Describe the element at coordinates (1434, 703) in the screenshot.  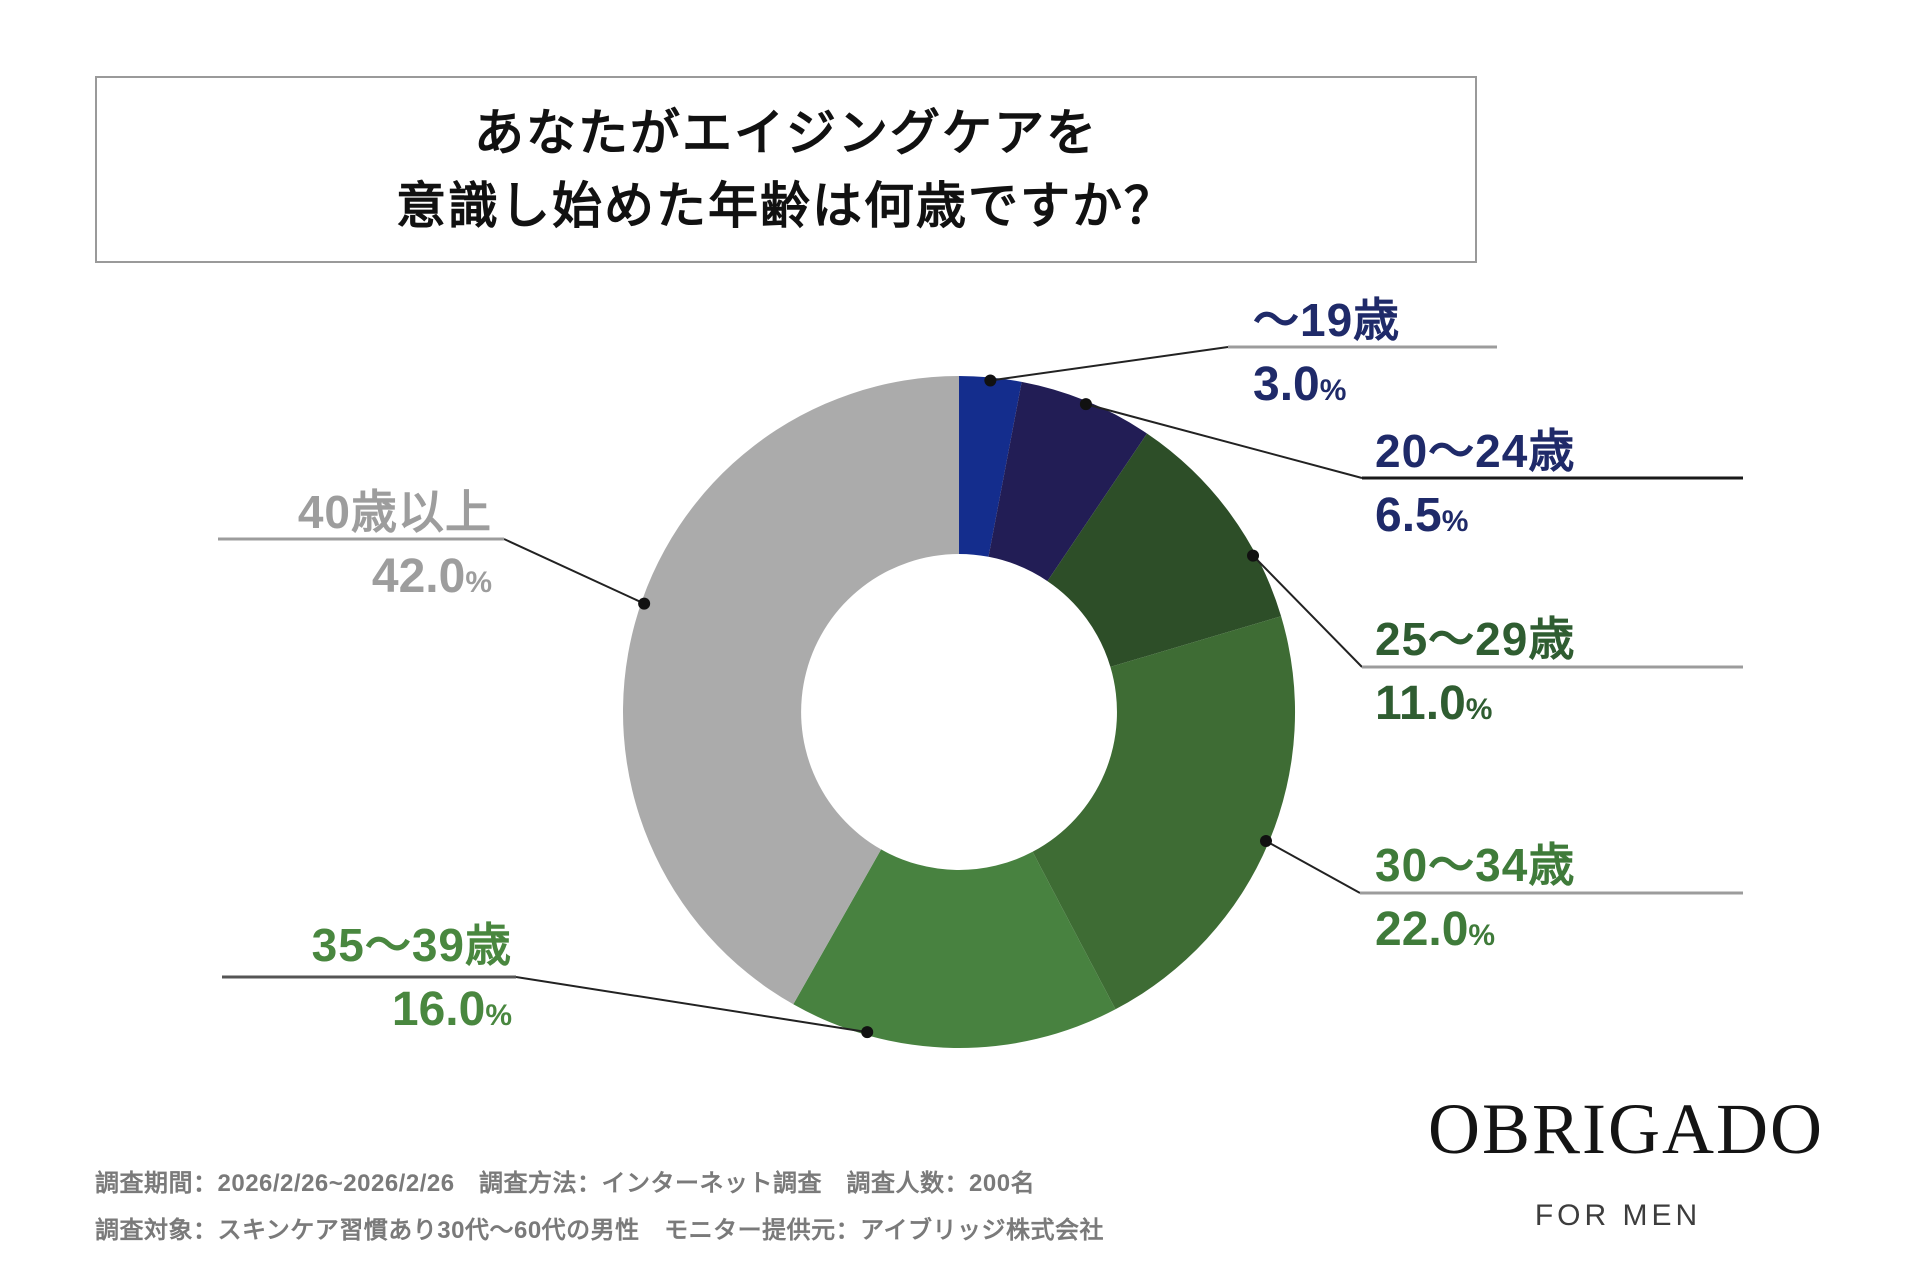
I see `segment-percent: 11.0%` at that location.